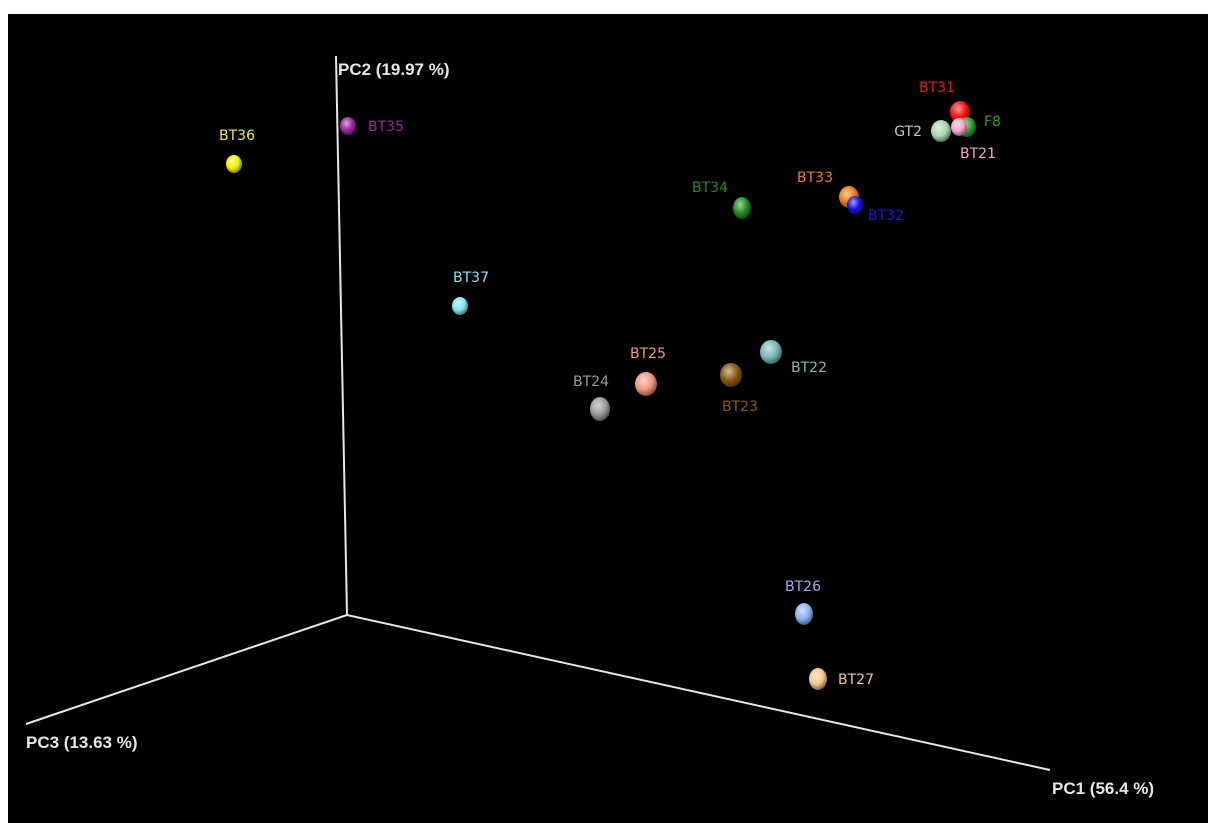  What do you see at coordinates (809, 368) in the screenshot?
I see `point-label-bt22: BT22` at bounding box center [809, 368].